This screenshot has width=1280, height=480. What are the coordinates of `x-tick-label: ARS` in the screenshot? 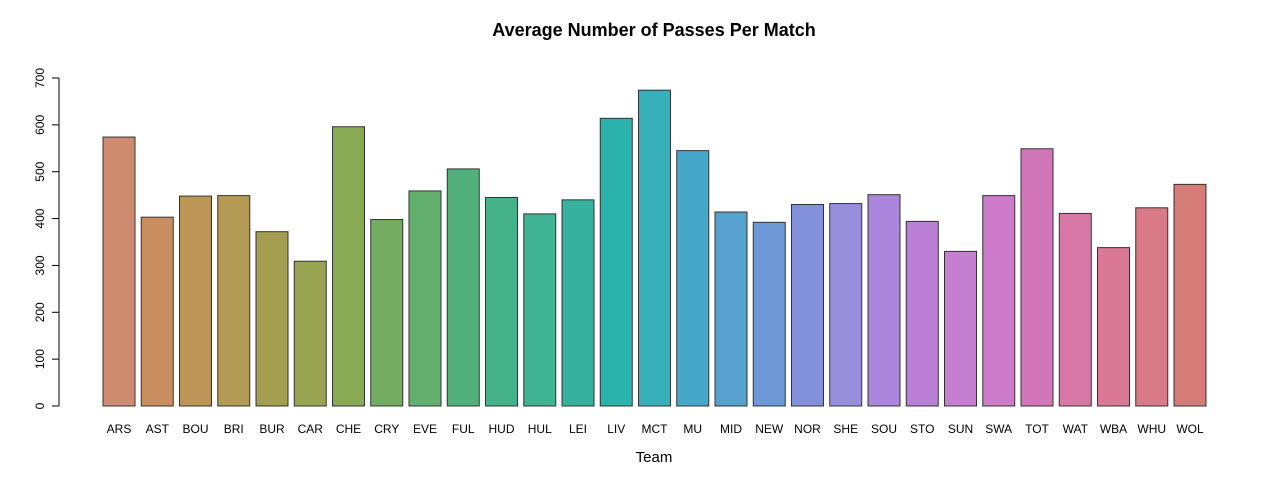 It's located at (119, 429).